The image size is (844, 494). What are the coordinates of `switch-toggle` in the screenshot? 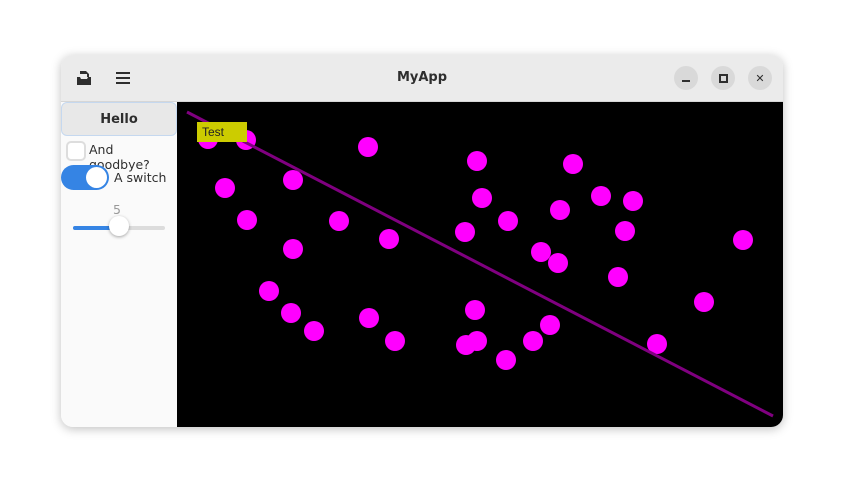 It's located at (85, 177).